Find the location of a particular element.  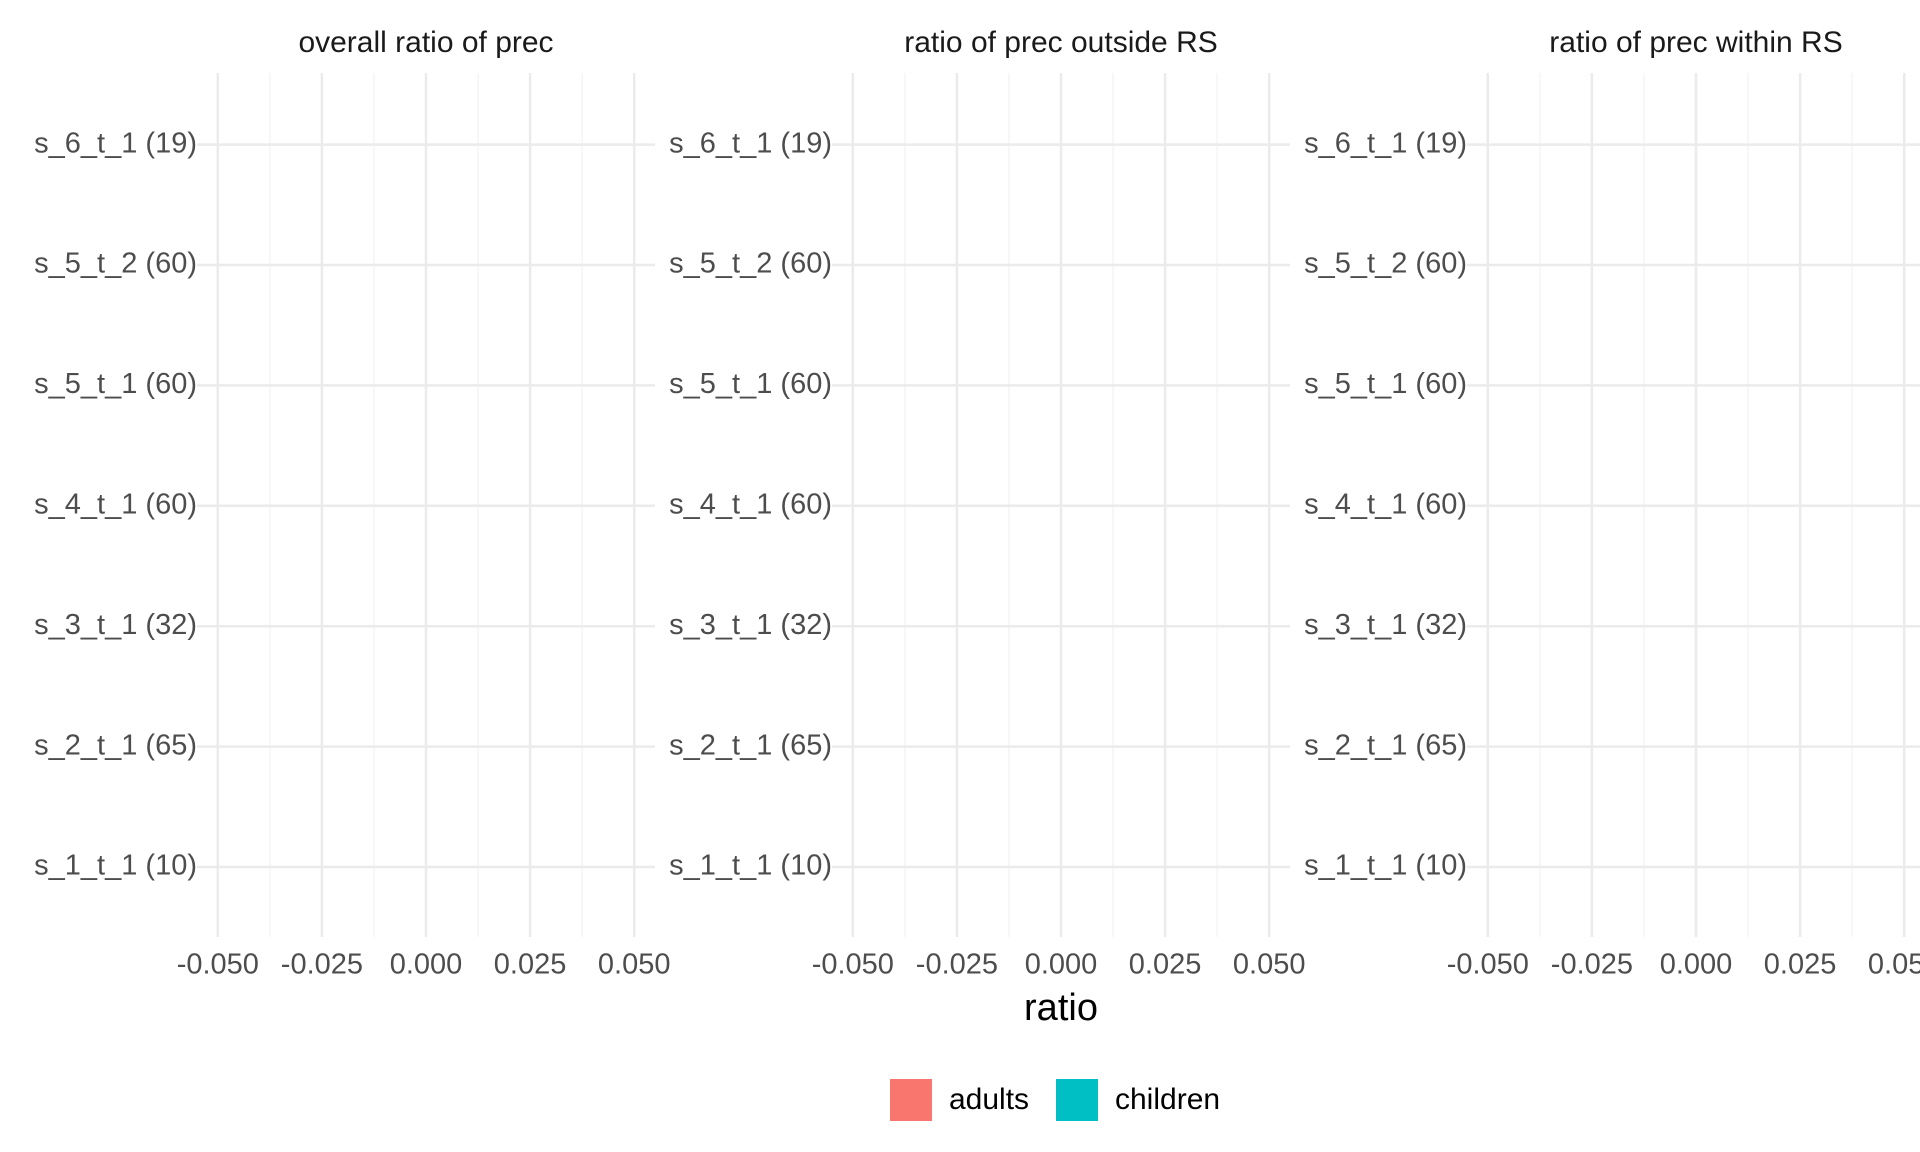

x-axis-label: ratio is located at coordinates (1061, 1008).